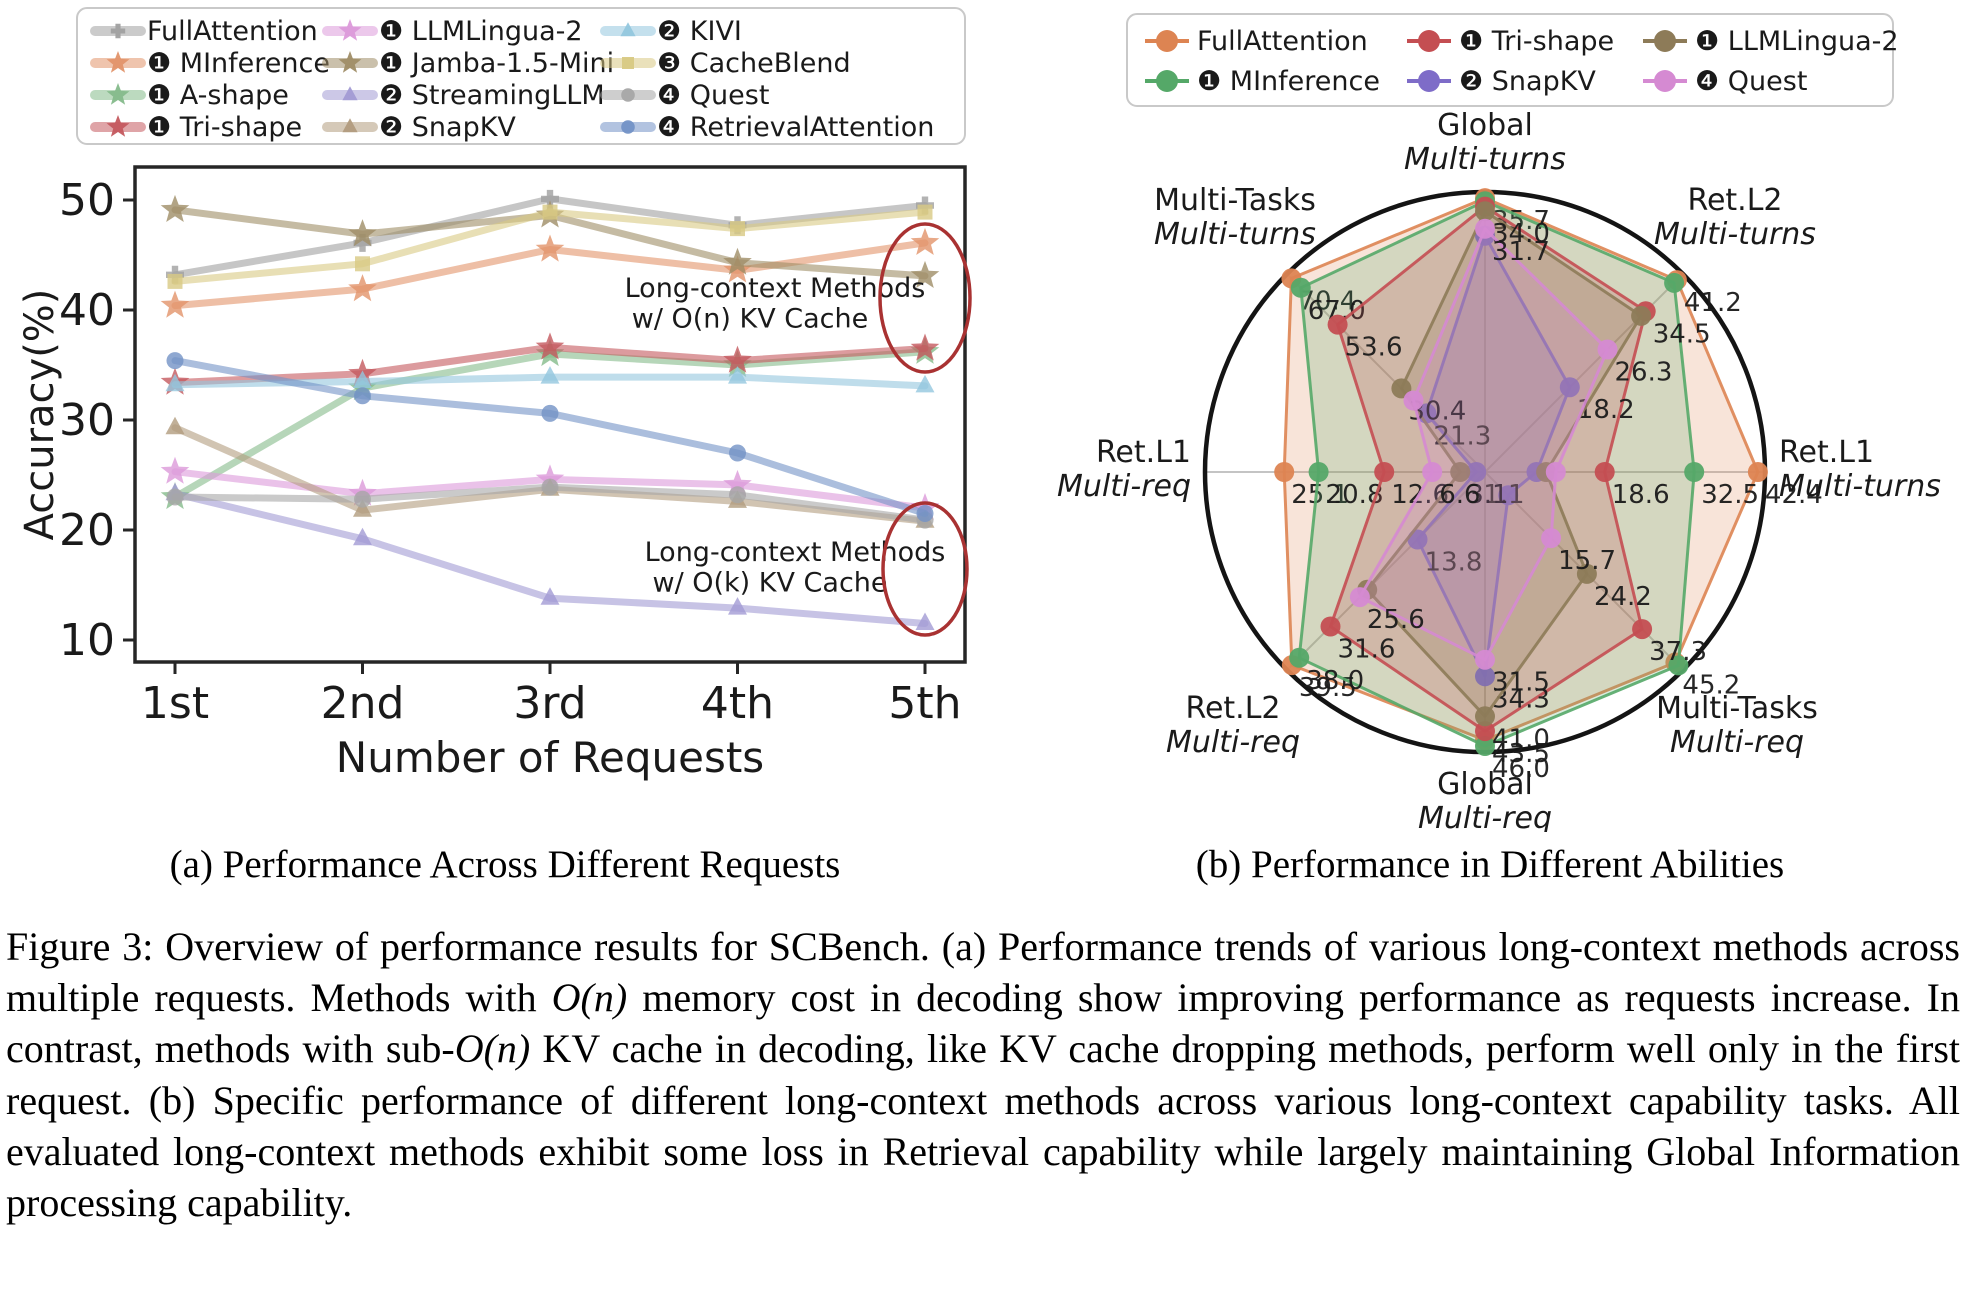 This screenshot has width=1970, height=1306. Describe the element at coordinates (1235, 200) in the screenshot. I see `axis-name: Multi-Tasks` at that location.